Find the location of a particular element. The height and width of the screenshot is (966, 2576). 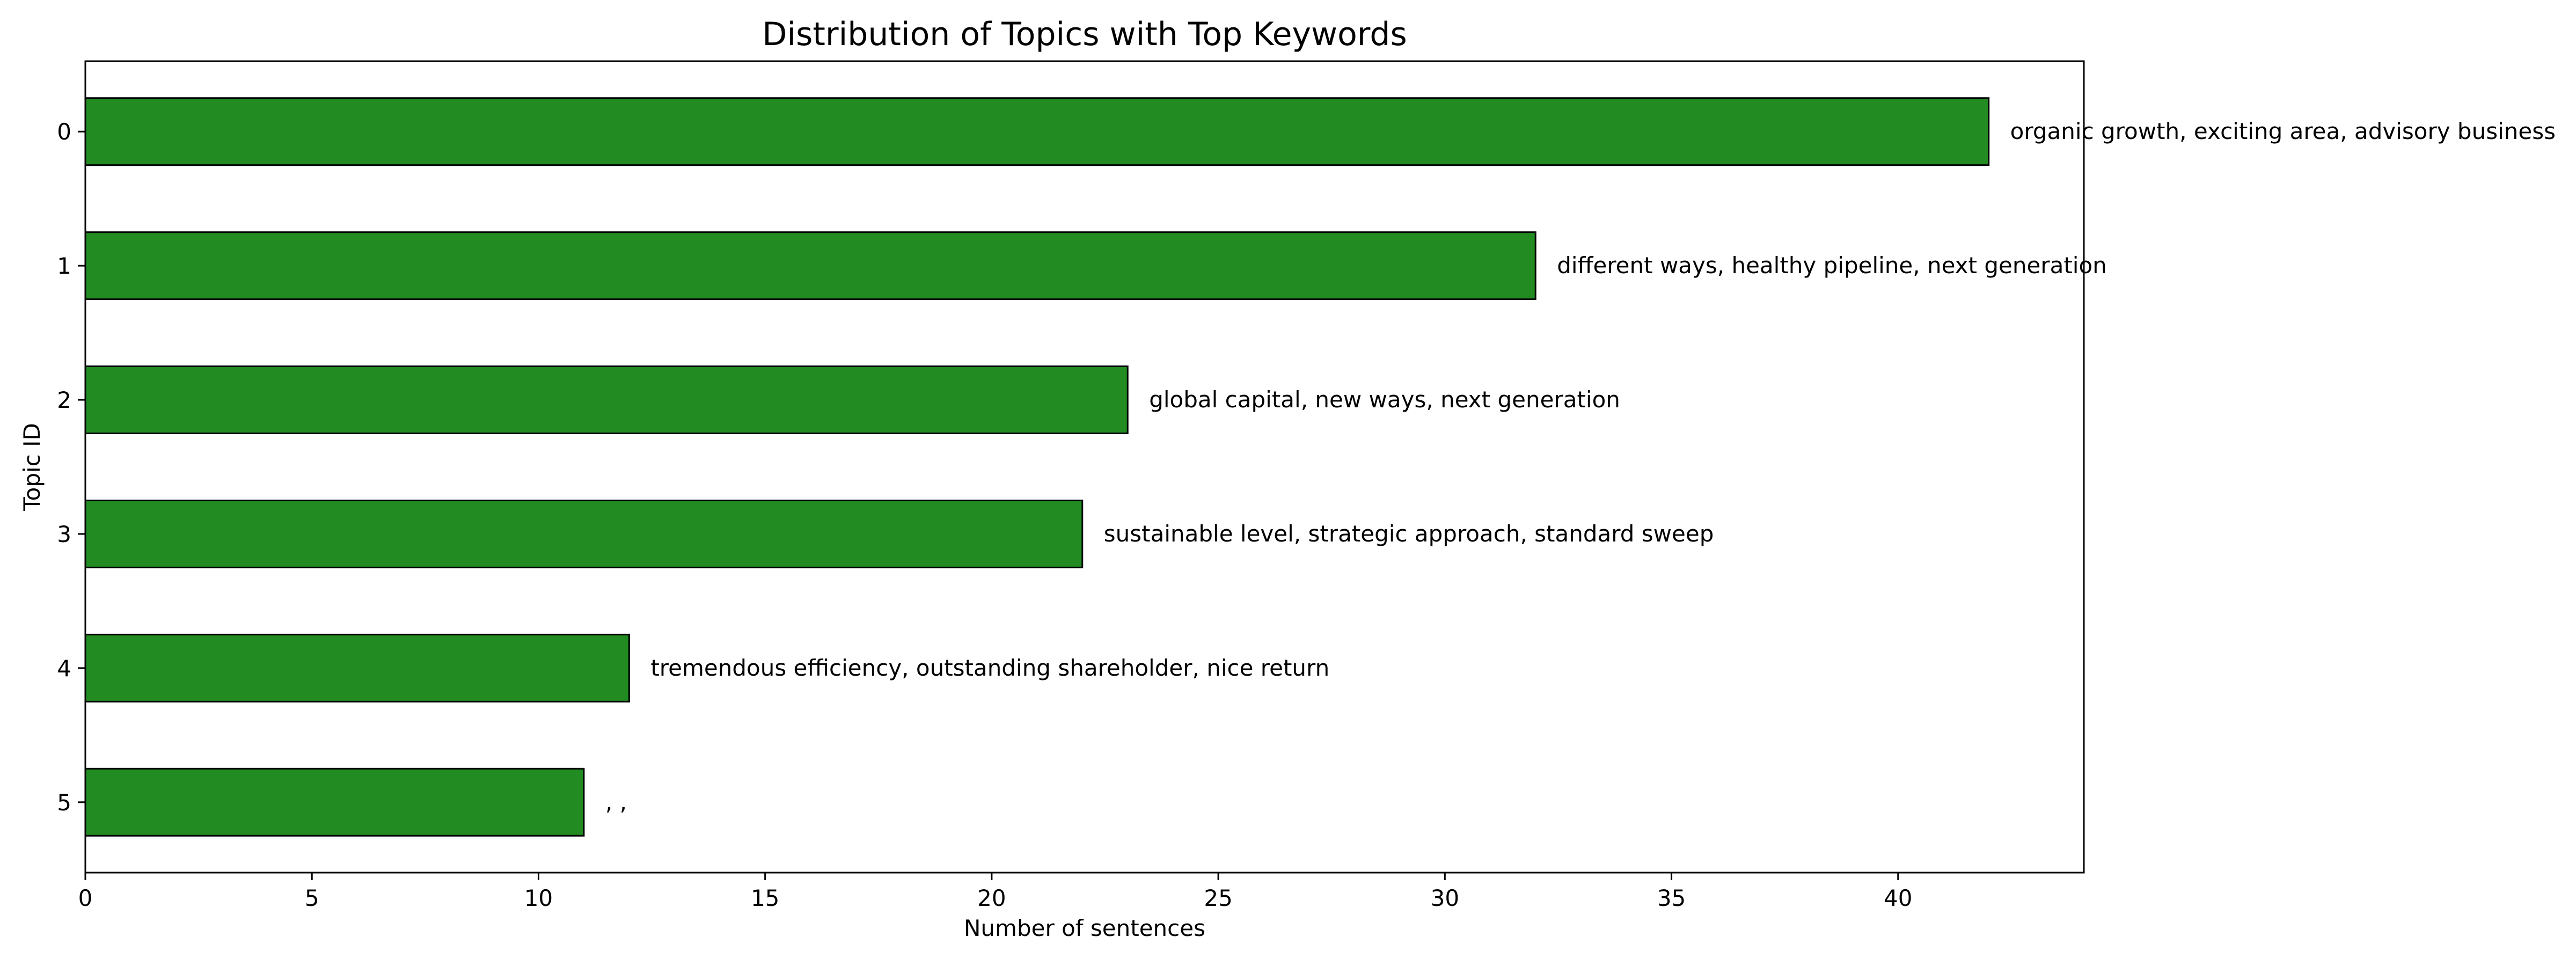

bar-keyword-label: , , is located at coordinates (616, 802).